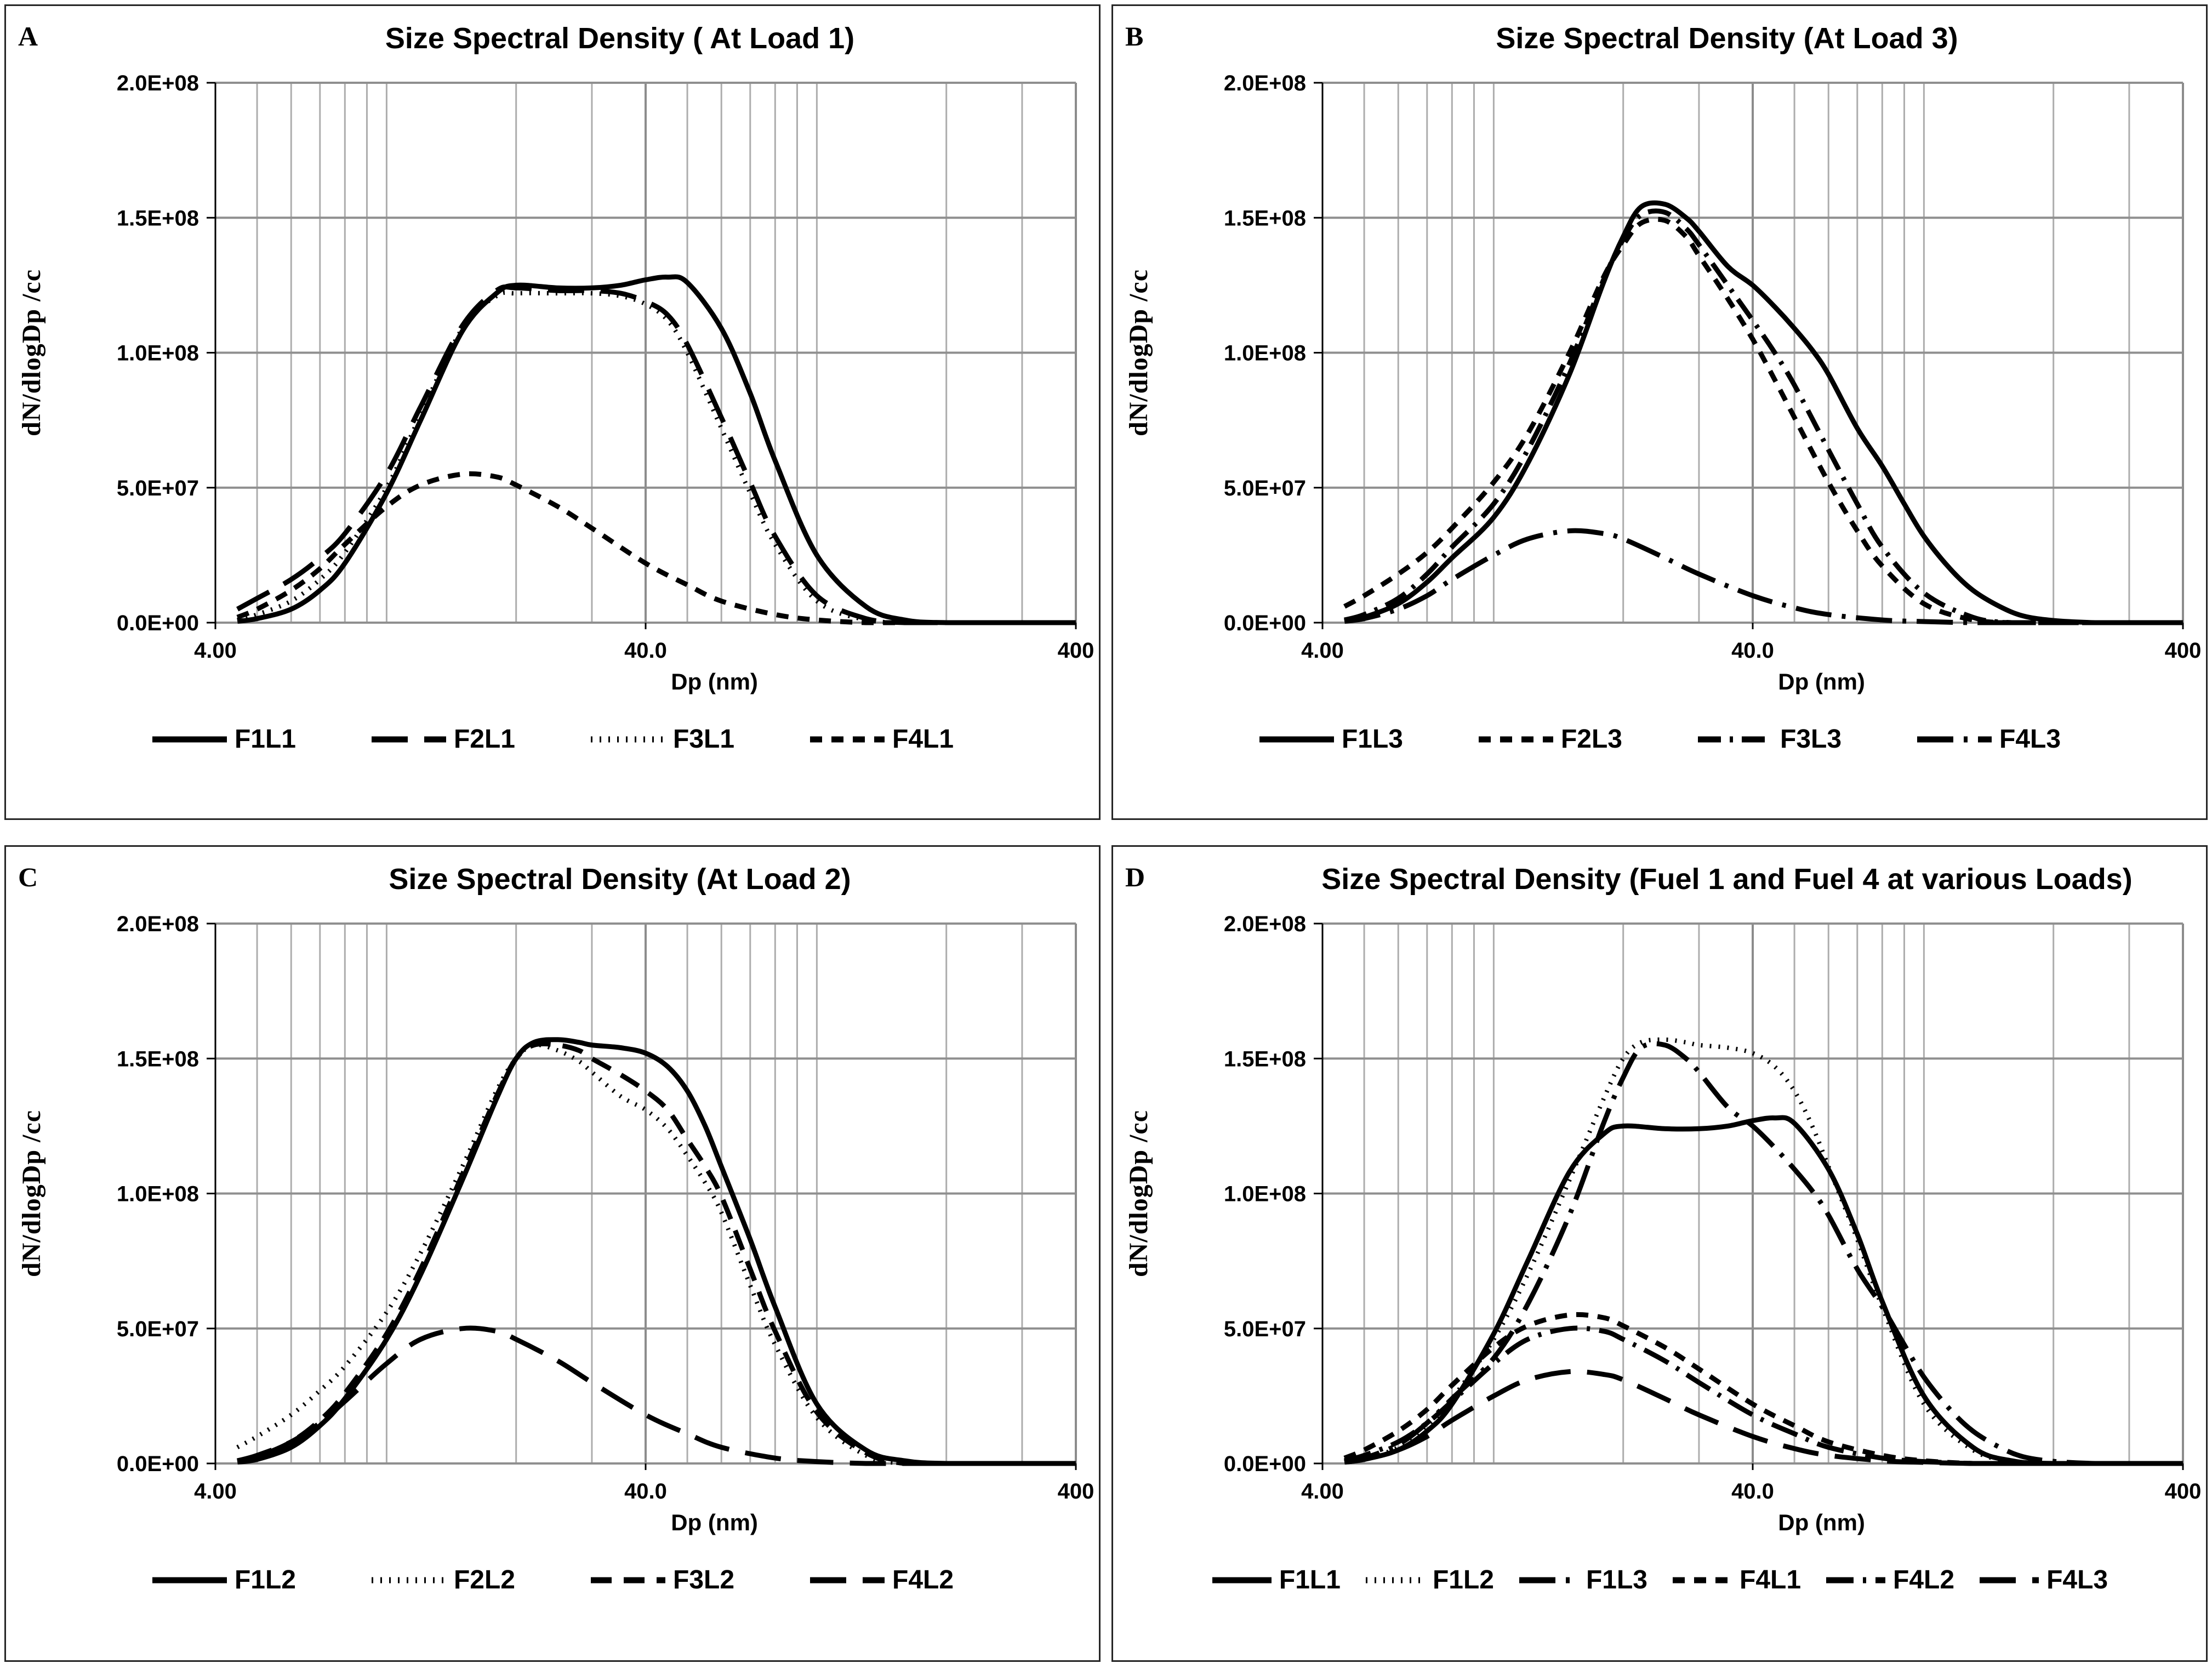  What do you see at coordinates (223, 739) in the screenshot?
I see `legend-item-F1L1: F1L1` at bounding box center [223, 739].